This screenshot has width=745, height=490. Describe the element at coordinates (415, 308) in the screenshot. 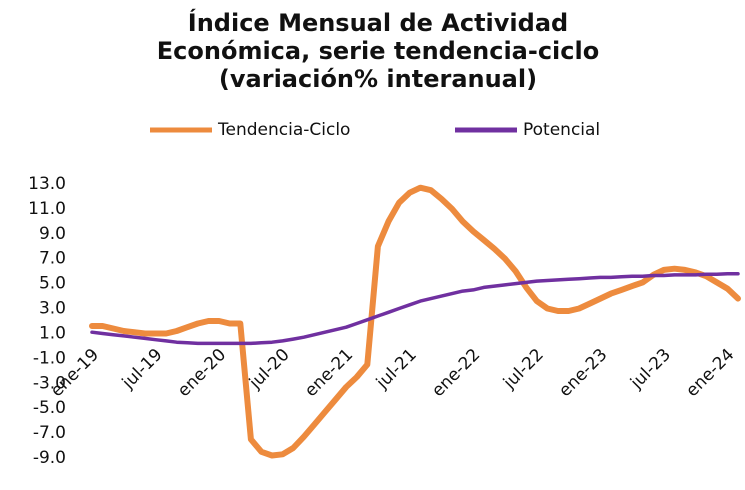

I see `series-line` at that location.